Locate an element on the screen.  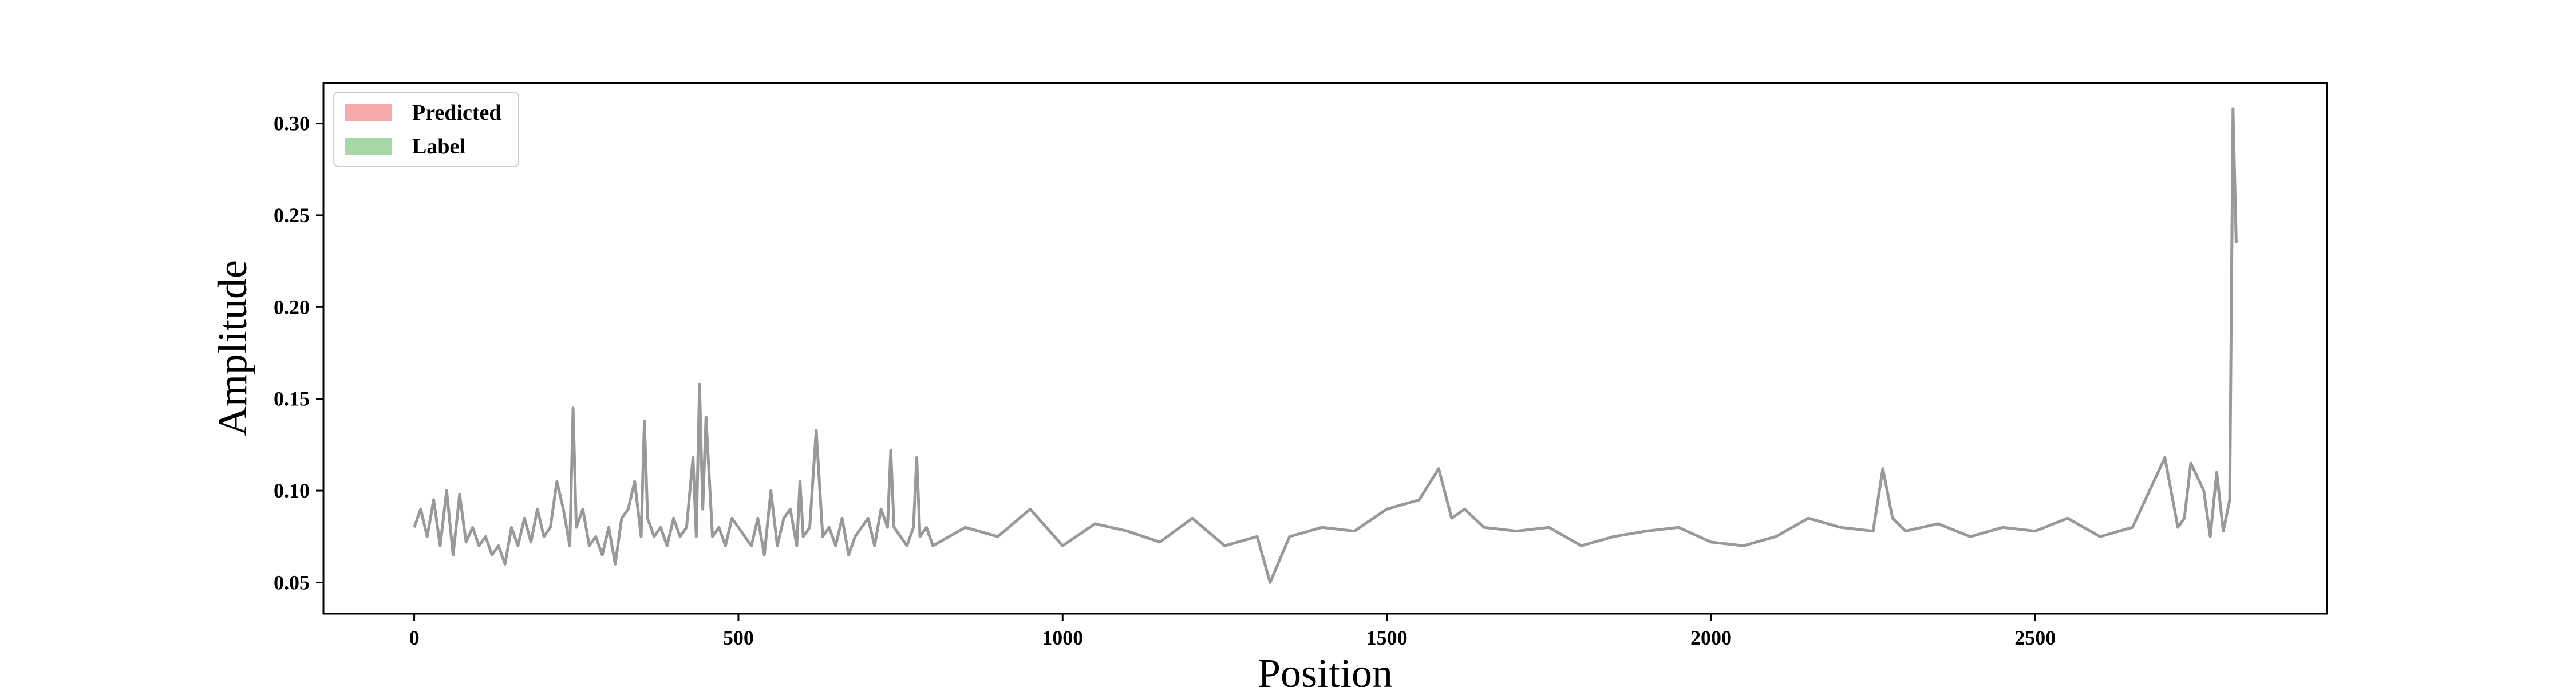
y-axis-ticks: 0.05 0.10 0.15 0.20 0.25 0.30 is located at coordinates (298, 353).